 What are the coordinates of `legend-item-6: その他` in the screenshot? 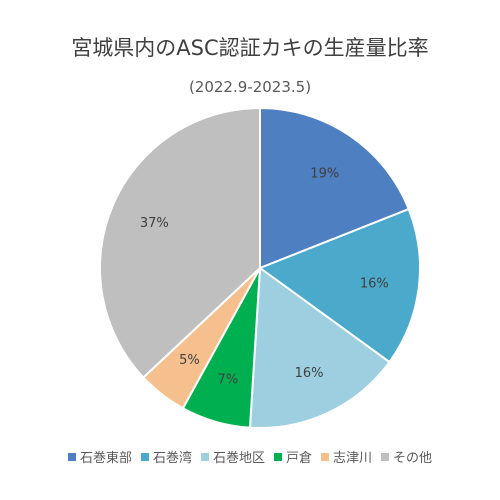 It's located at (406, 456).